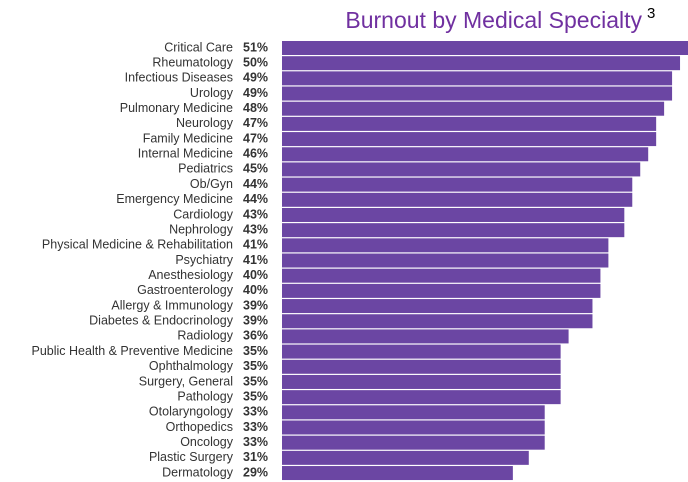 This screenshot has height=482, width=688. What do you see at coordinates (205, 123) in the screenshot?
I see `category-label: Neurology` at bounding box center [205, 123].